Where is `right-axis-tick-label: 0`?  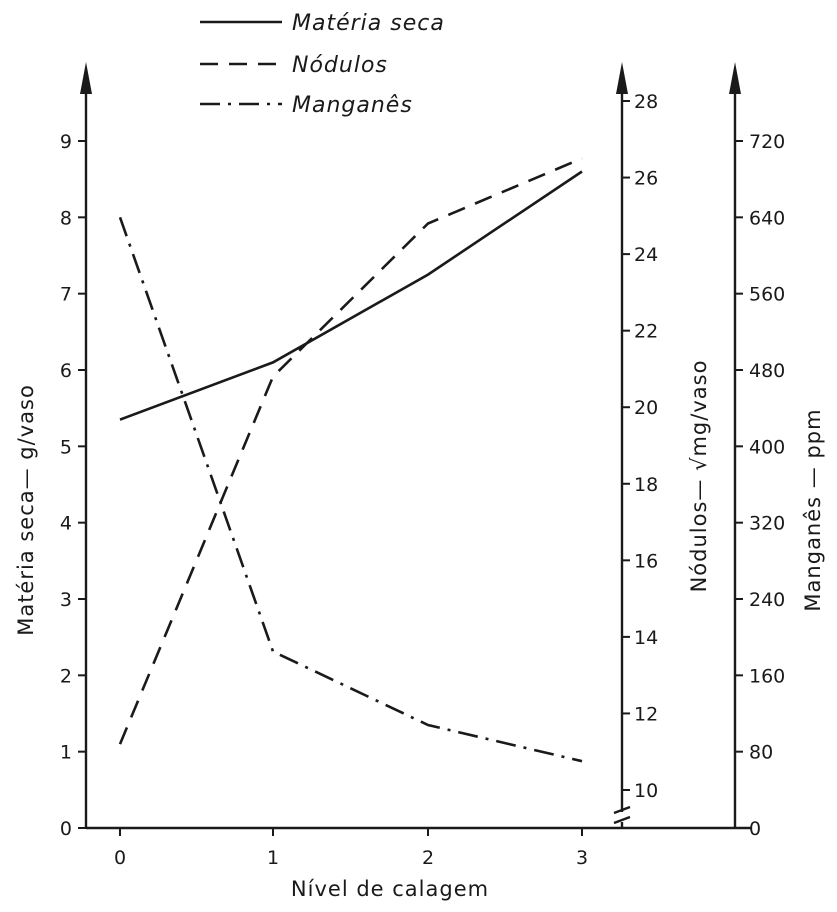
right-axis-tick-label: 0 is located at coordinates (755, 829).